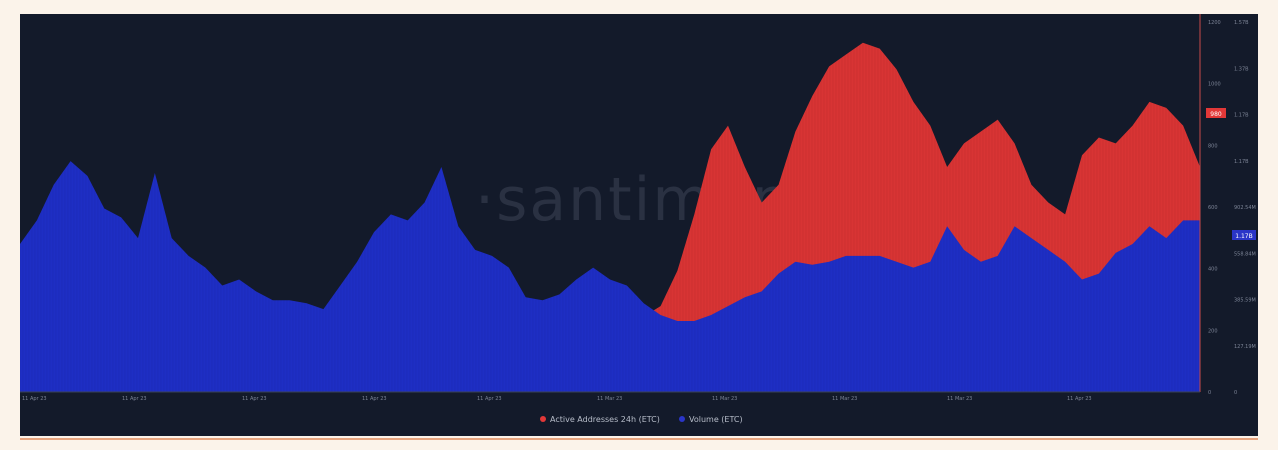 The width and height of the screenshot is (1278, 450). I want to click on right-axis-2-tick: 558.84M, so click(1245, 254).